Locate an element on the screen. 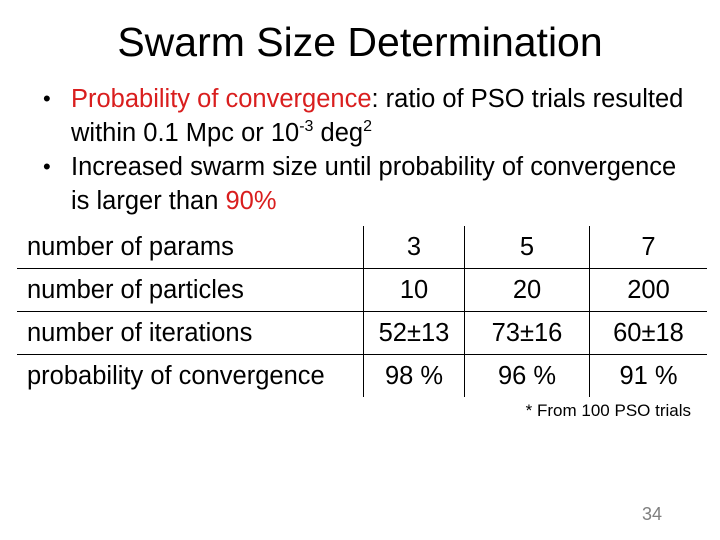  term-highlight: Probability of convergence is located at coordinates (221, 99).